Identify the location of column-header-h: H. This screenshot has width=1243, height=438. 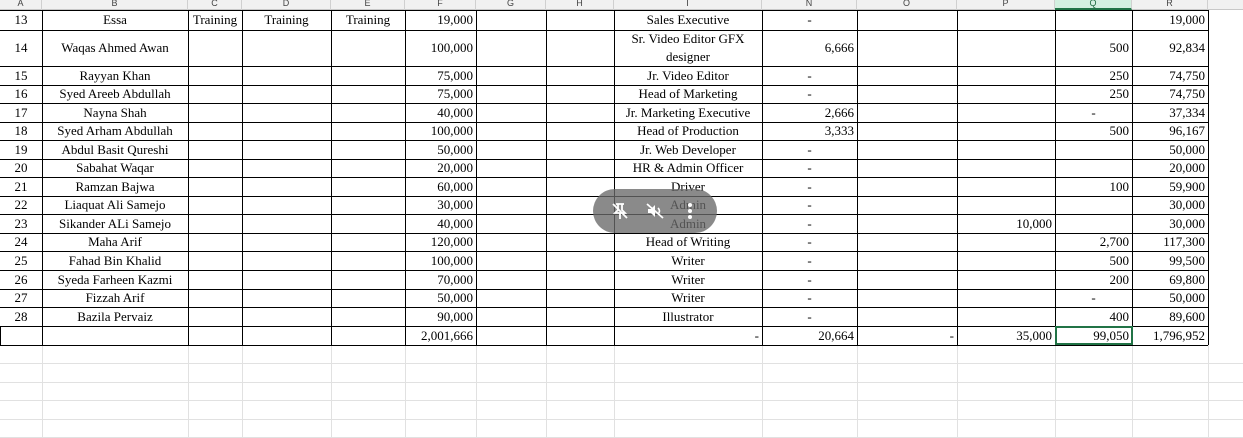
(580, 5).